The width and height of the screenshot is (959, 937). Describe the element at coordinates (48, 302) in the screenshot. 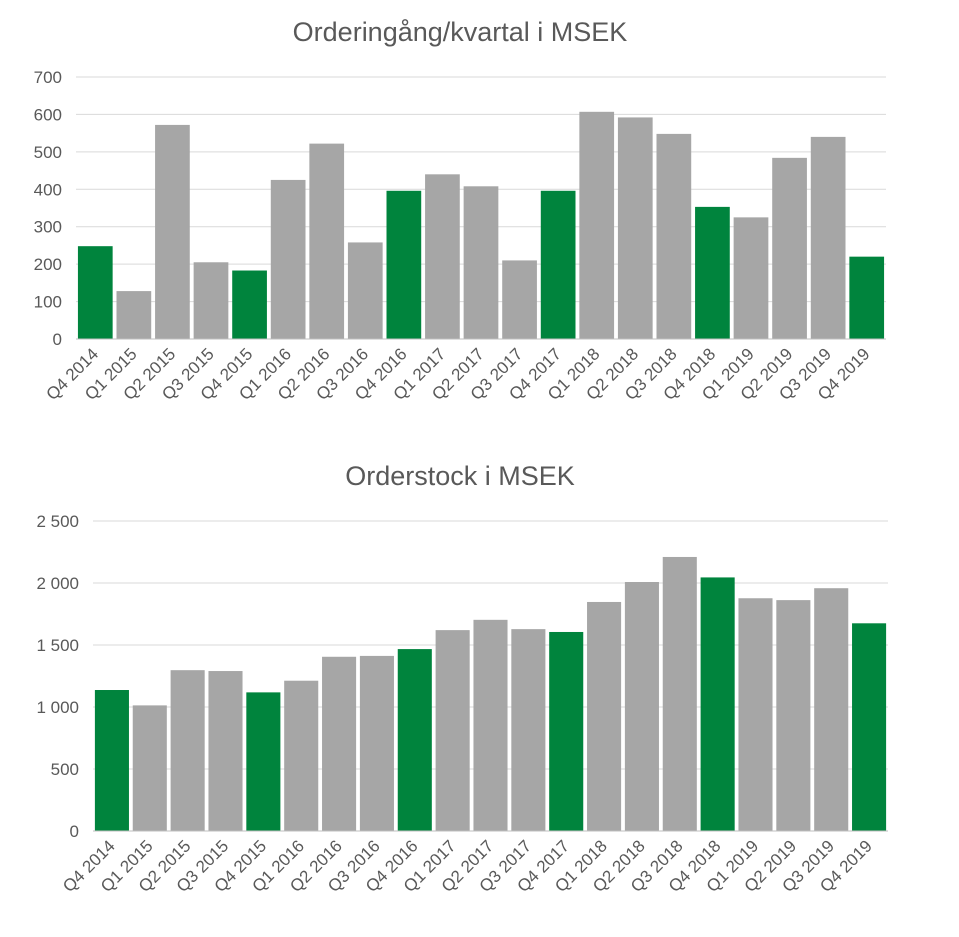

I see `y-tick-label: 100` at that location.